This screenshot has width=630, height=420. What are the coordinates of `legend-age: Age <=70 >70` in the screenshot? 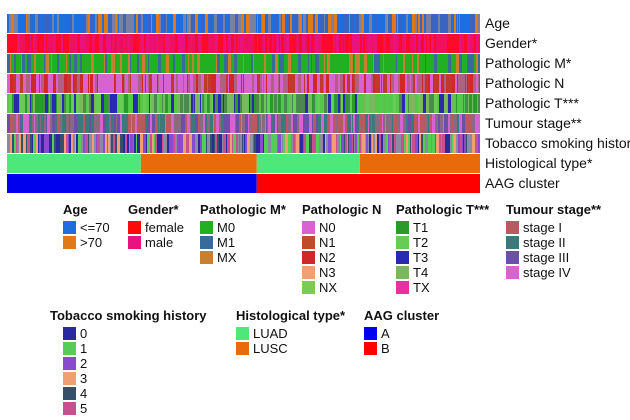 It's located at (86, 226).